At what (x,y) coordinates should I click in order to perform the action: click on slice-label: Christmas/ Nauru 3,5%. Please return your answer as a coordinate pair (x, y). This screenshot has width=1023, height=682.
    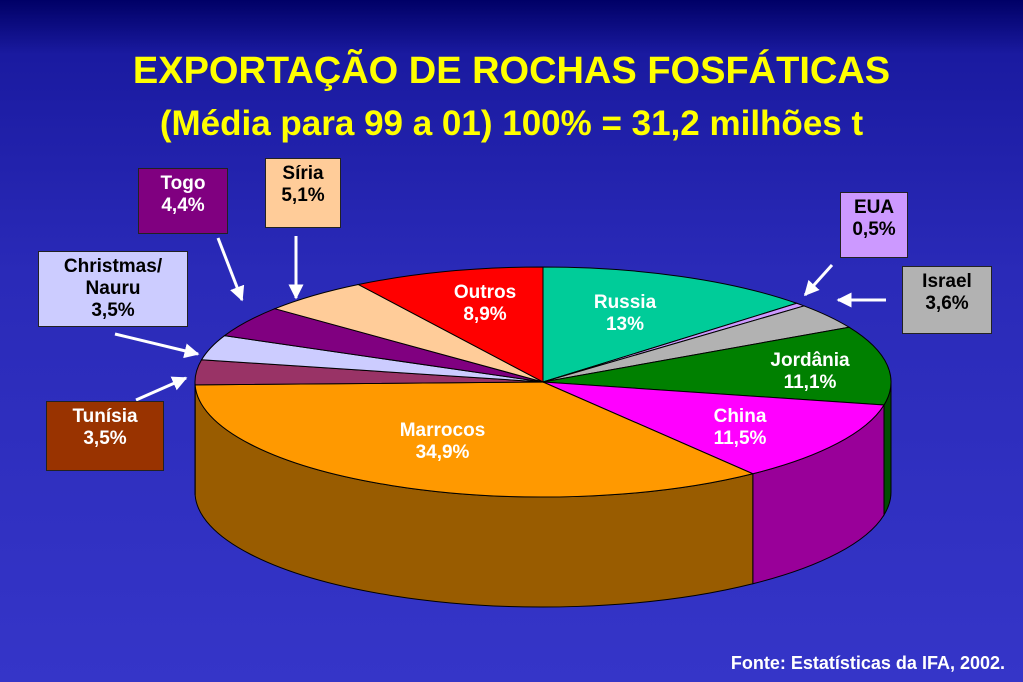
    Looking at the image, I should click on (113, 289).